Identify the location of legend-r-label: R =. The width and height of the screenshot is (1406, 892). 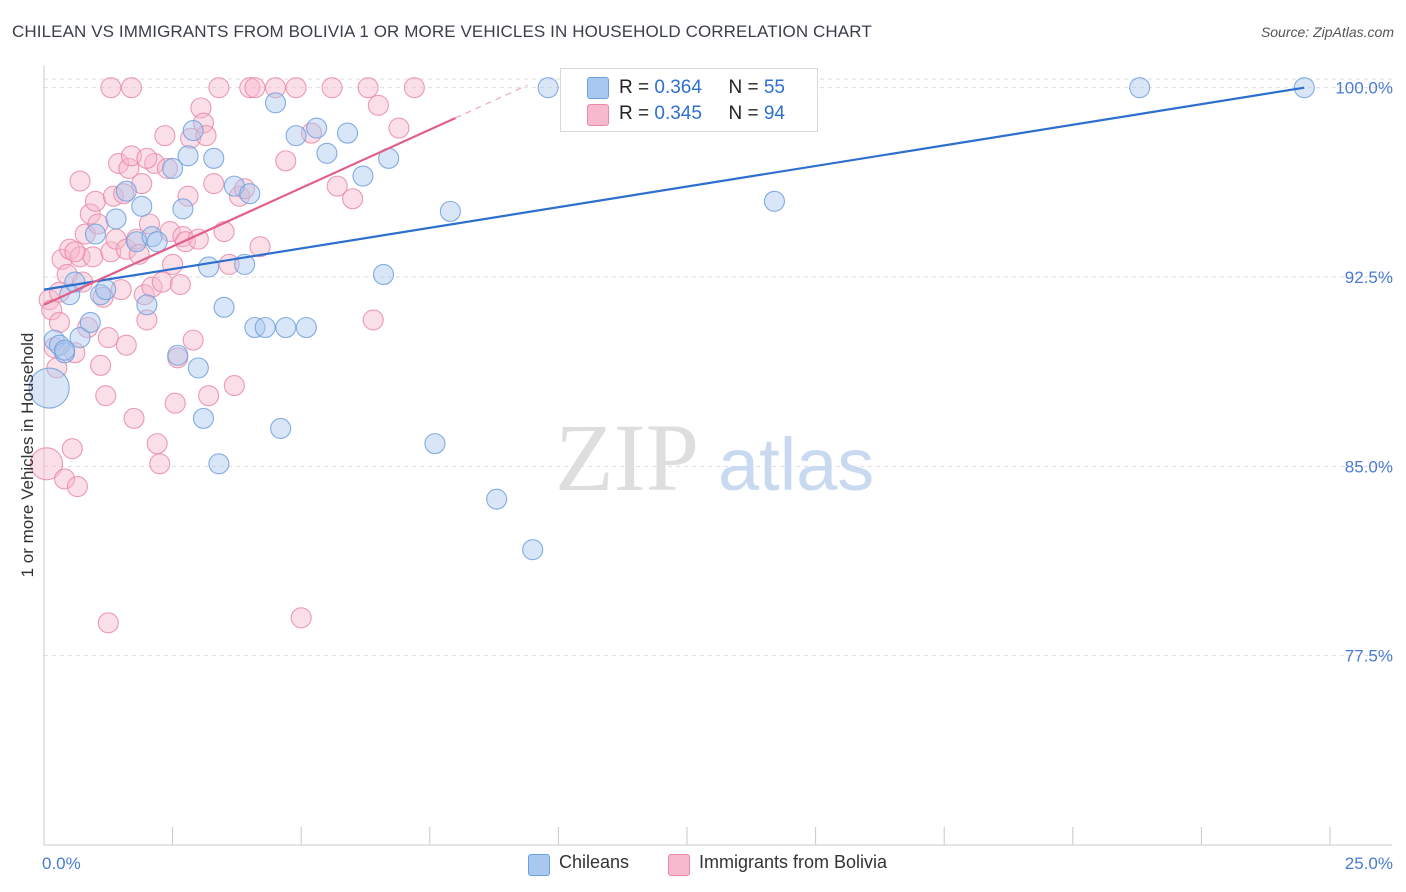
(637, 87).